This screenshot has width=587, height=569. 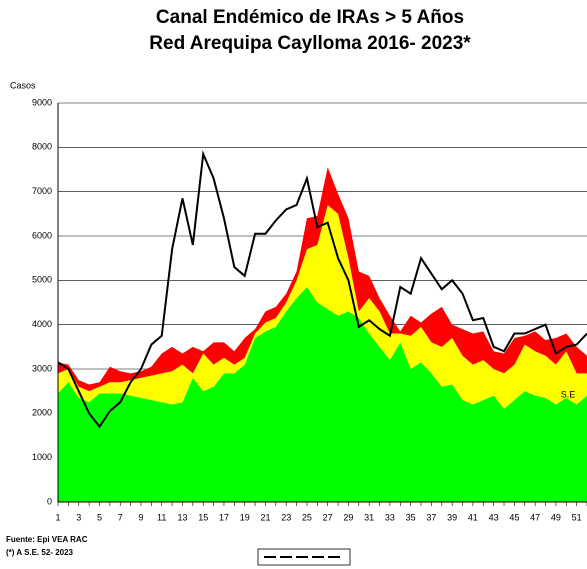 I want to click on annotation: S.E, so click(x=568, y=394).